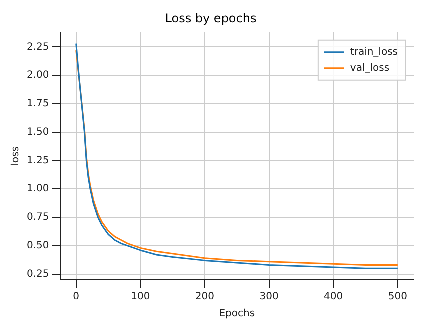 This screenshot has width=432, height=330. I want to click on y-tick-label: 0.75, so click(38, 218).